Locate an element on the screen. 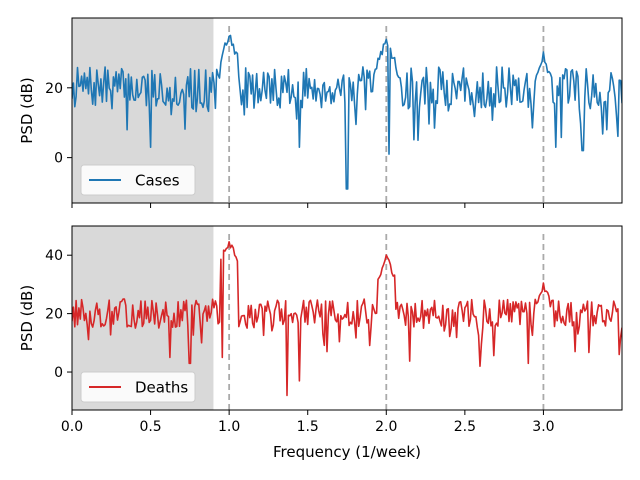 The image size is (640, 480). cases-ytick-label: 20 is located at coordinates (54, 89).